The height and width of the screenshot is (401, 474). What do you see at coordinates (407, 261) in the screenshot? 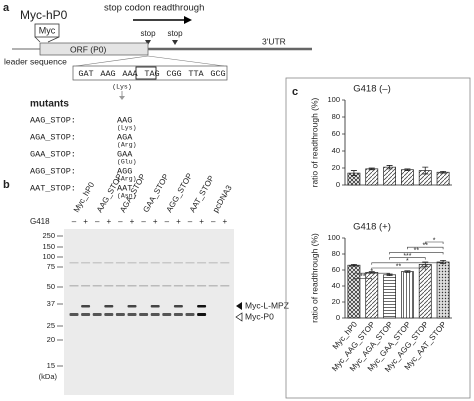
I see `significance-label: *` at bounding box center [407, 261].